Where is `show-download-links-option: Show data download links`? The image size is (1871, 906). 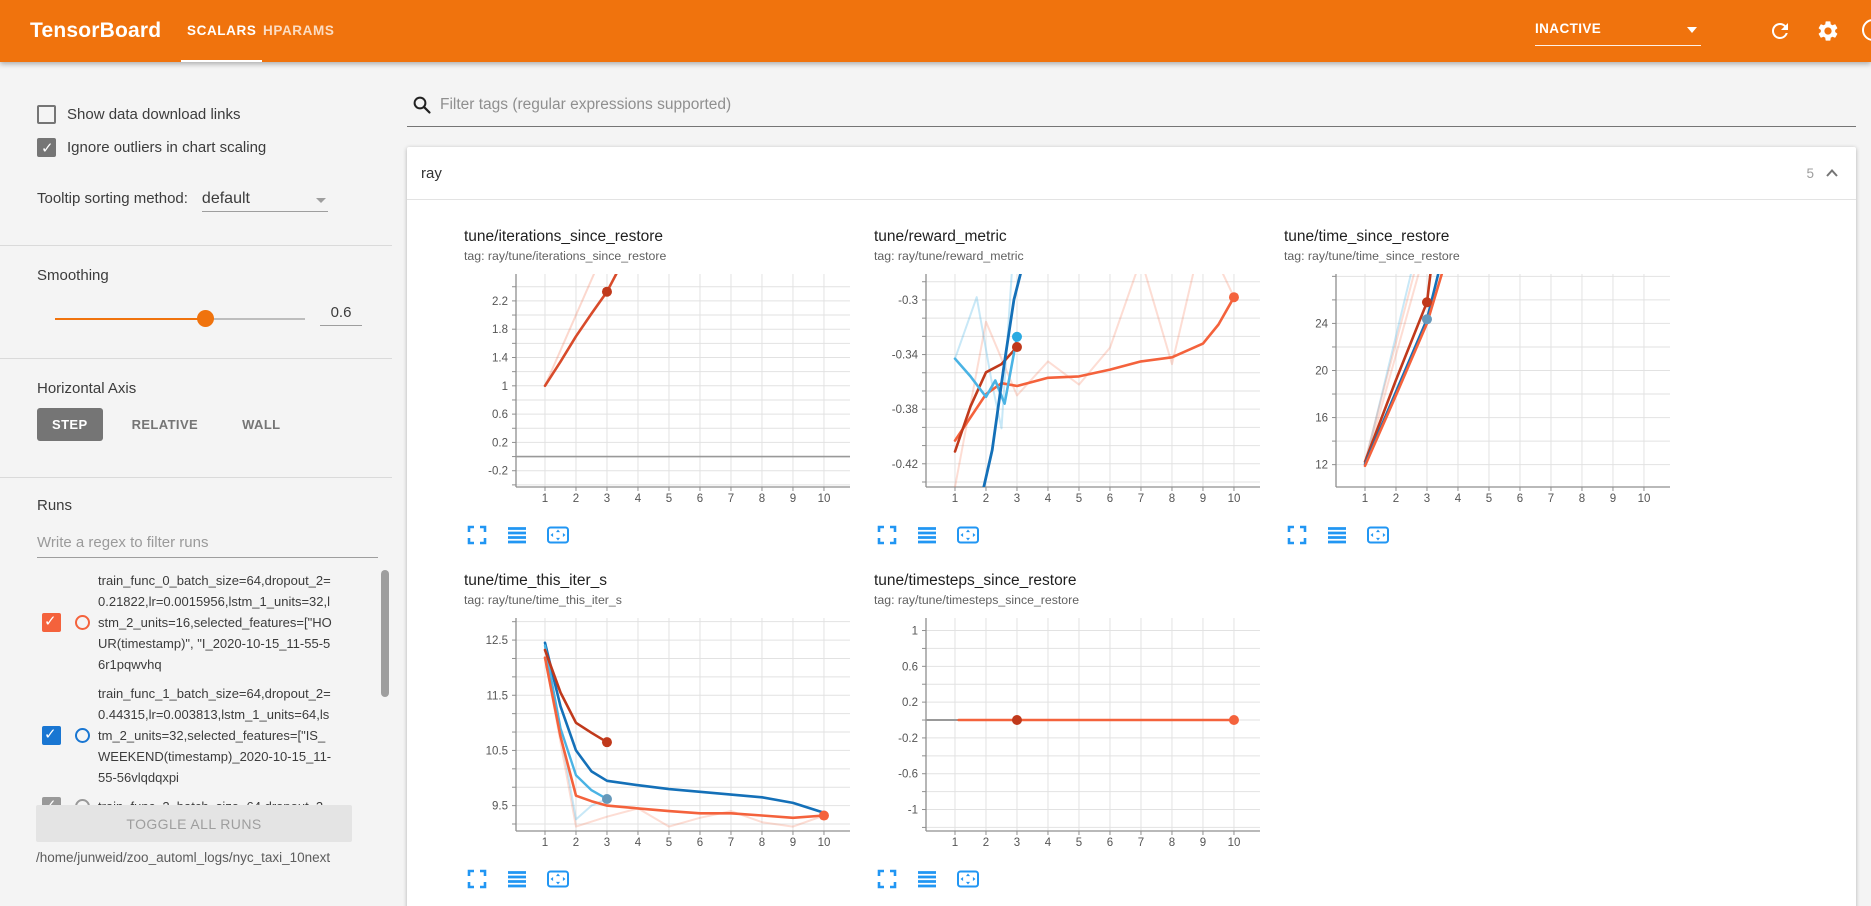 show-download-links-option: Show data download links is located at coordinates (138, 114).